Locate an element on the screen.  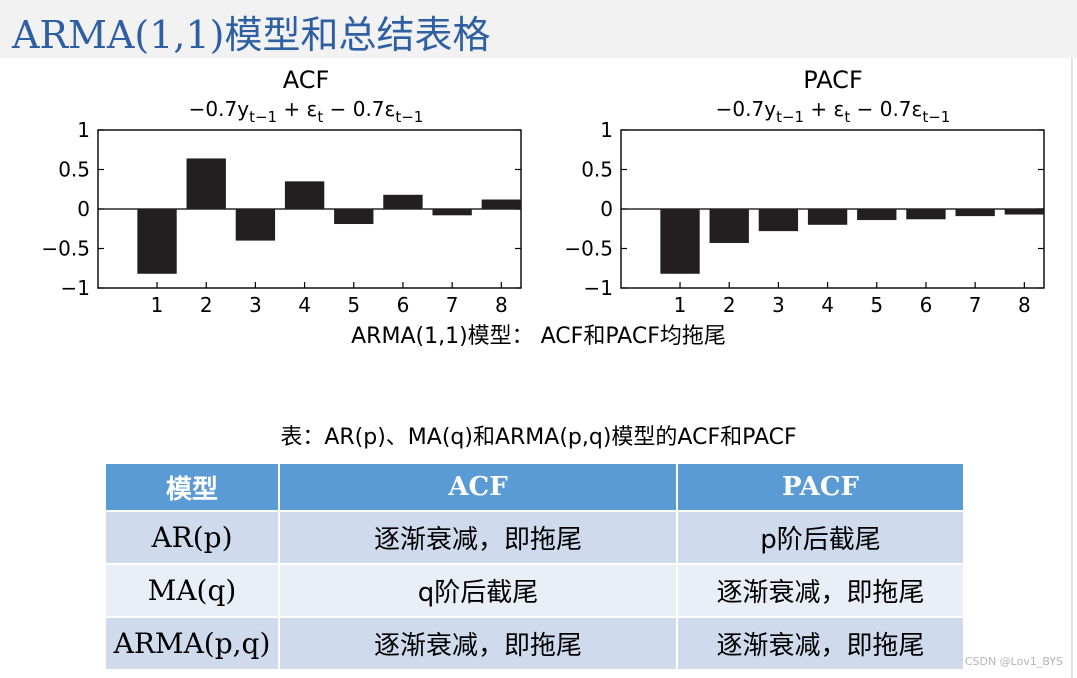
table-row: MA(q) q阶后截尾 逐渐衰减，即拖尾 is located at coordinates (534, 590).